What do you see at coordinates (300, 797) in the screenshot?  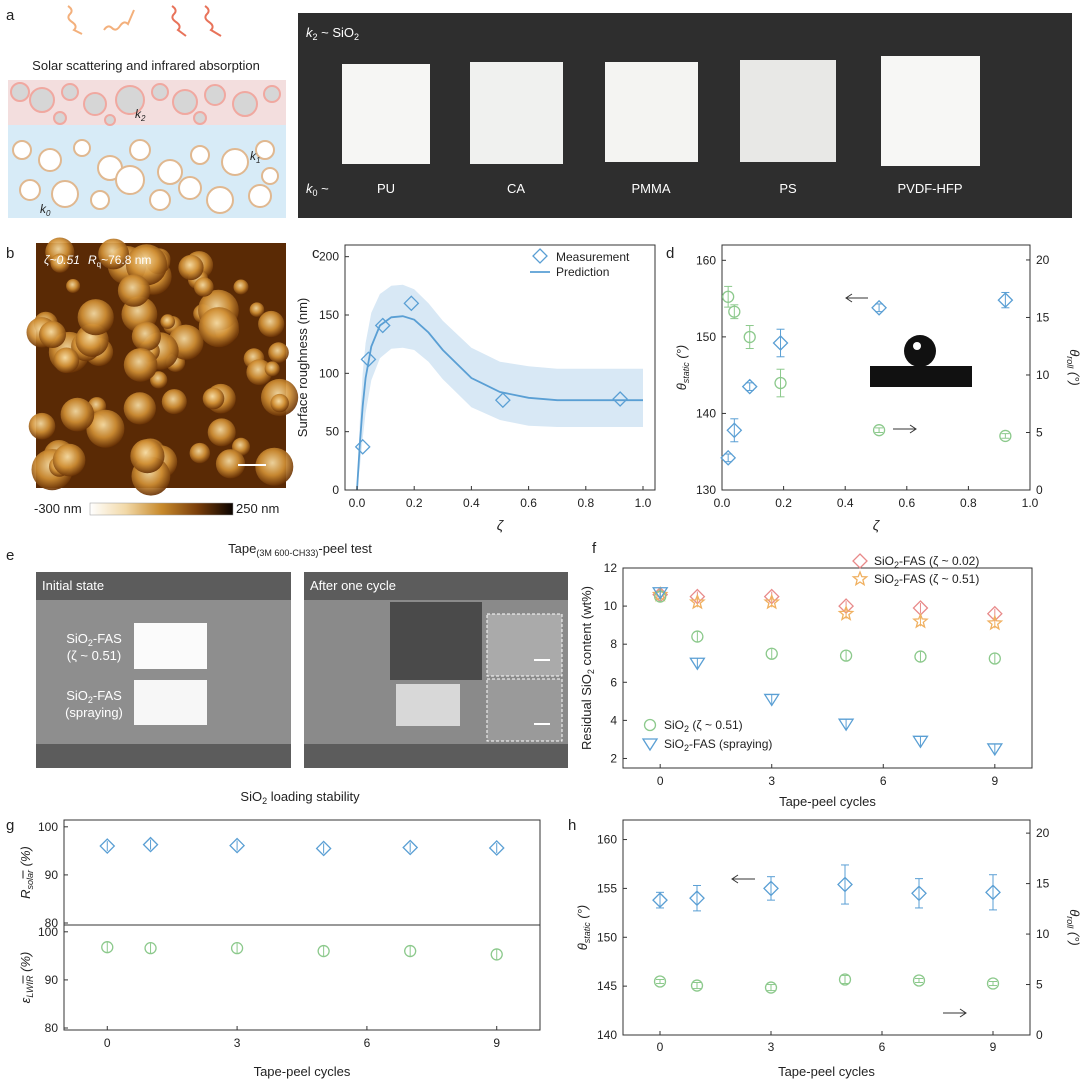 I see `loading-stability-caption: SiO2 loading stability` at bounding box center [300, 797].